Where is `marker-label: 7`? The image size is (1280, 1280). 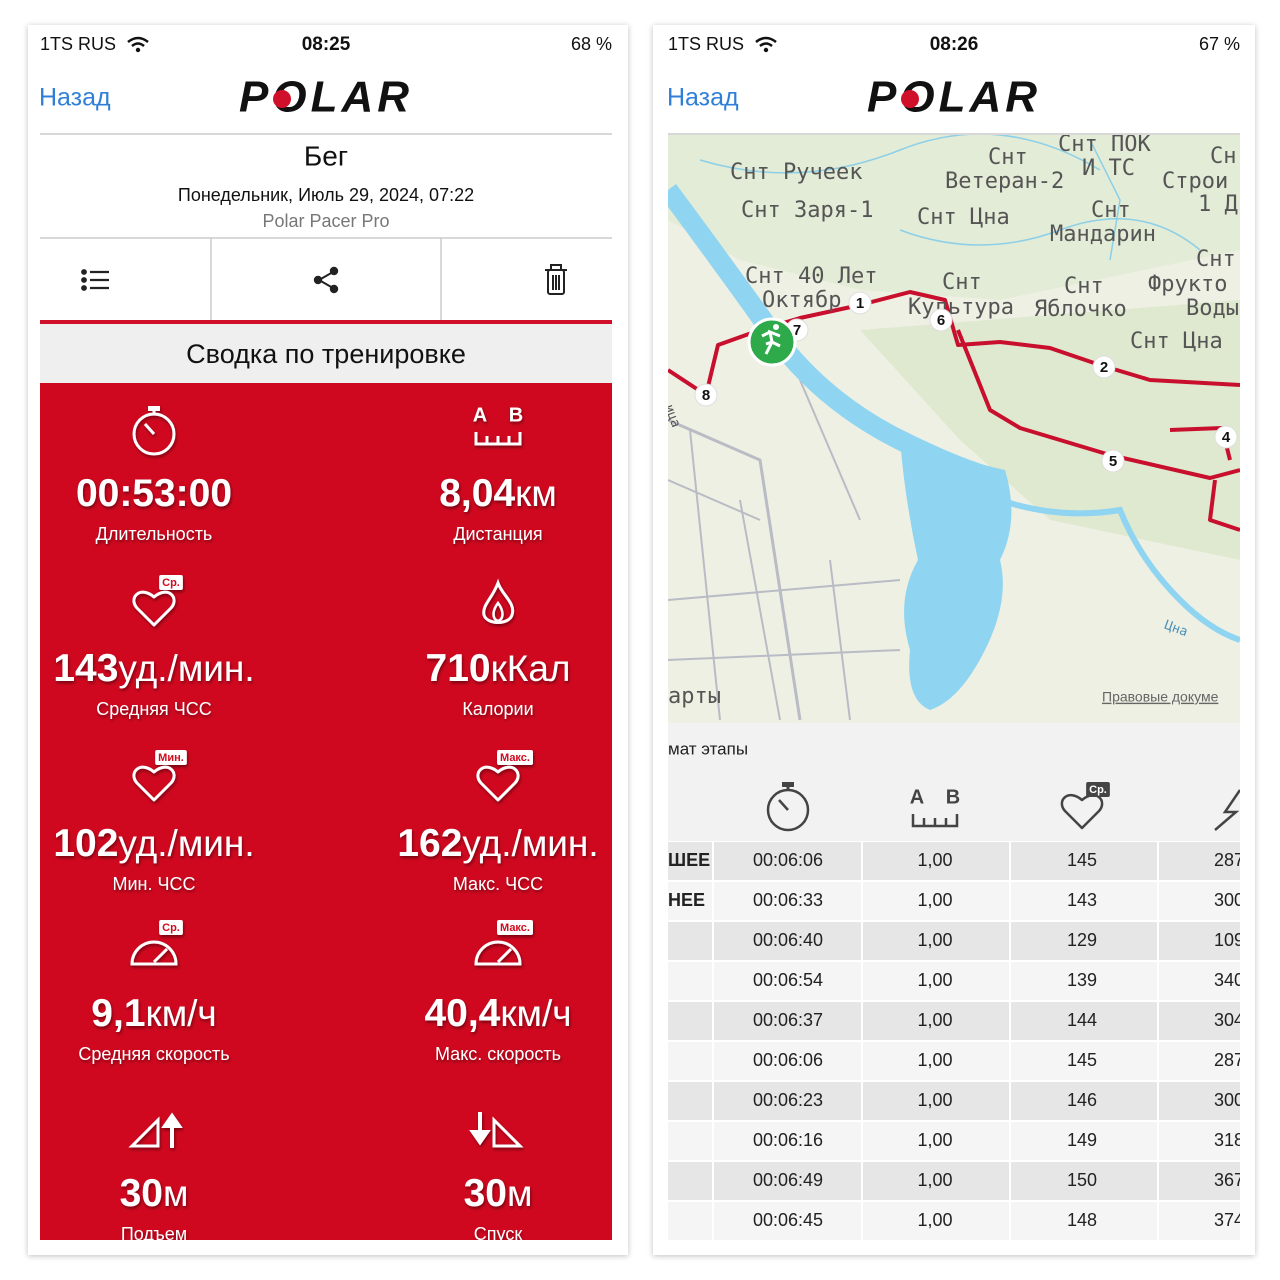
marker-label: 7 is located at coordinates (797, 330).